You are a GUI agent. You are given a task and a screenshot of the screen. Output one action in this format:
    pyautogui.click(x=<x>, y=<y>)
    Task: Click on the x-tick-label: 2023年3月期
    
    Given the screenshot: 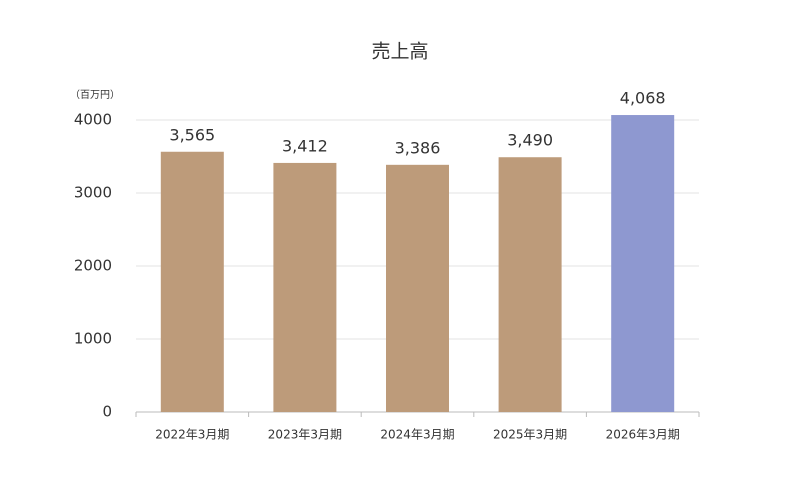 What is the action you would take?
    pyautogui.click(x=305, y=435)
    